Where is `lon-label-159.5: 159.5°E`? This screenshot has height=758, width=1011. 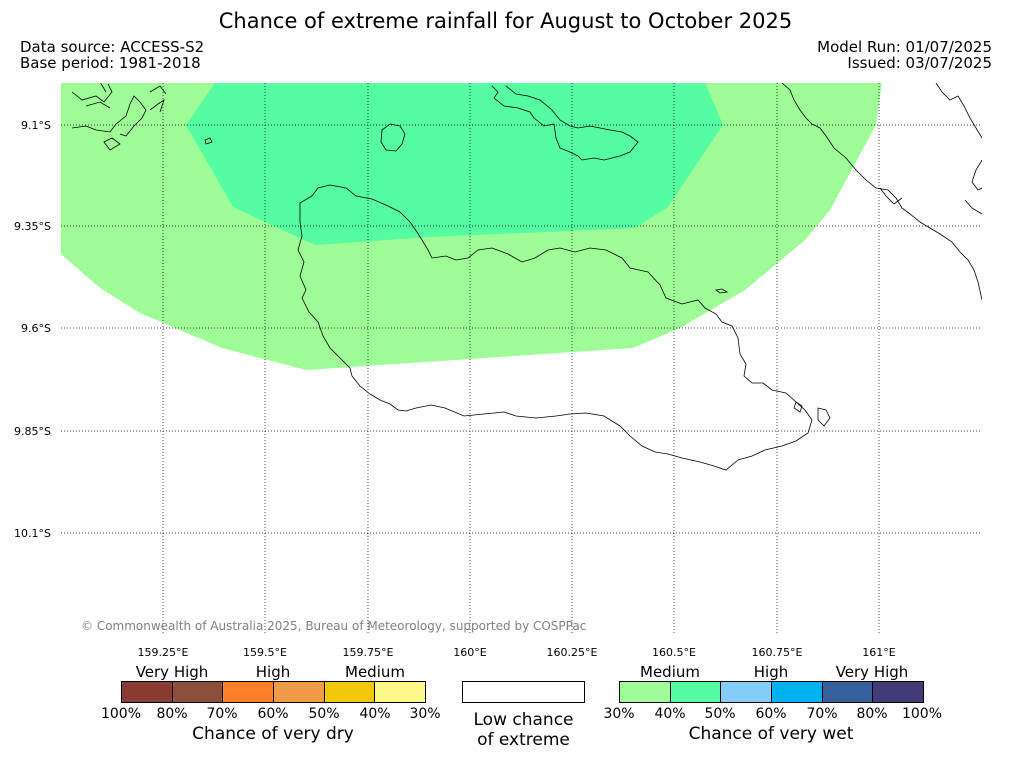
lon-label-159.5: 159.5°E is located at coordinates (265, 652).